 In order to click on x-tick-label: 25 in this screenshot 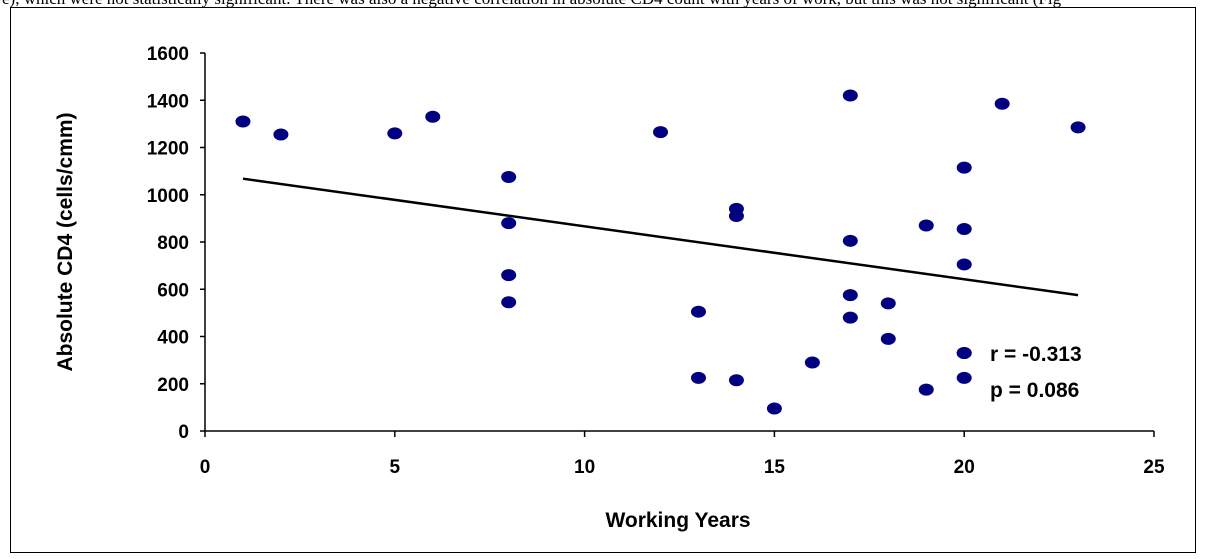, I will do `click(1154, 467)`.